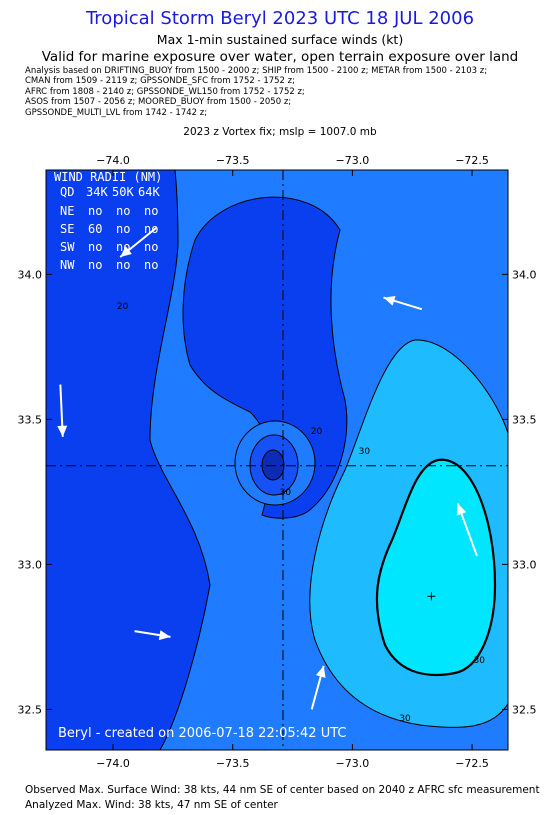 Image resolution: width=560 pixels, height=815 pixels. Describe the element at coordinates (30, 564) in the screenshot. I see `y-tick-label-left: 33.0` at that location.